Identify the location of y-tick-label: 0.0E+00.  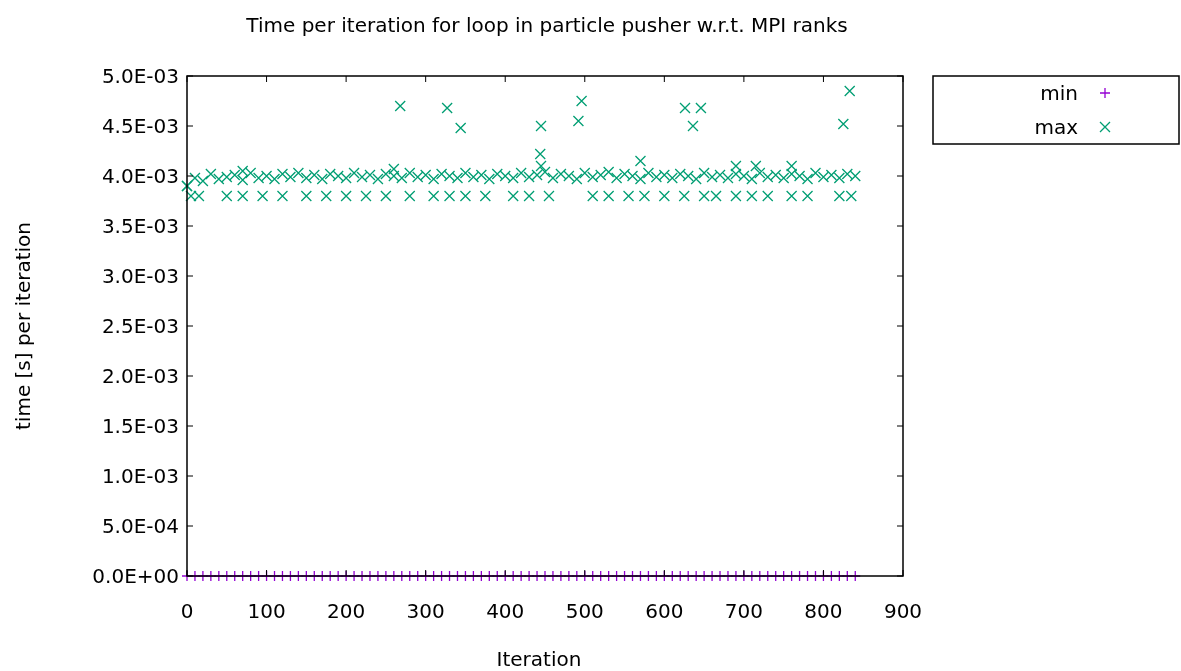
(135, 576).